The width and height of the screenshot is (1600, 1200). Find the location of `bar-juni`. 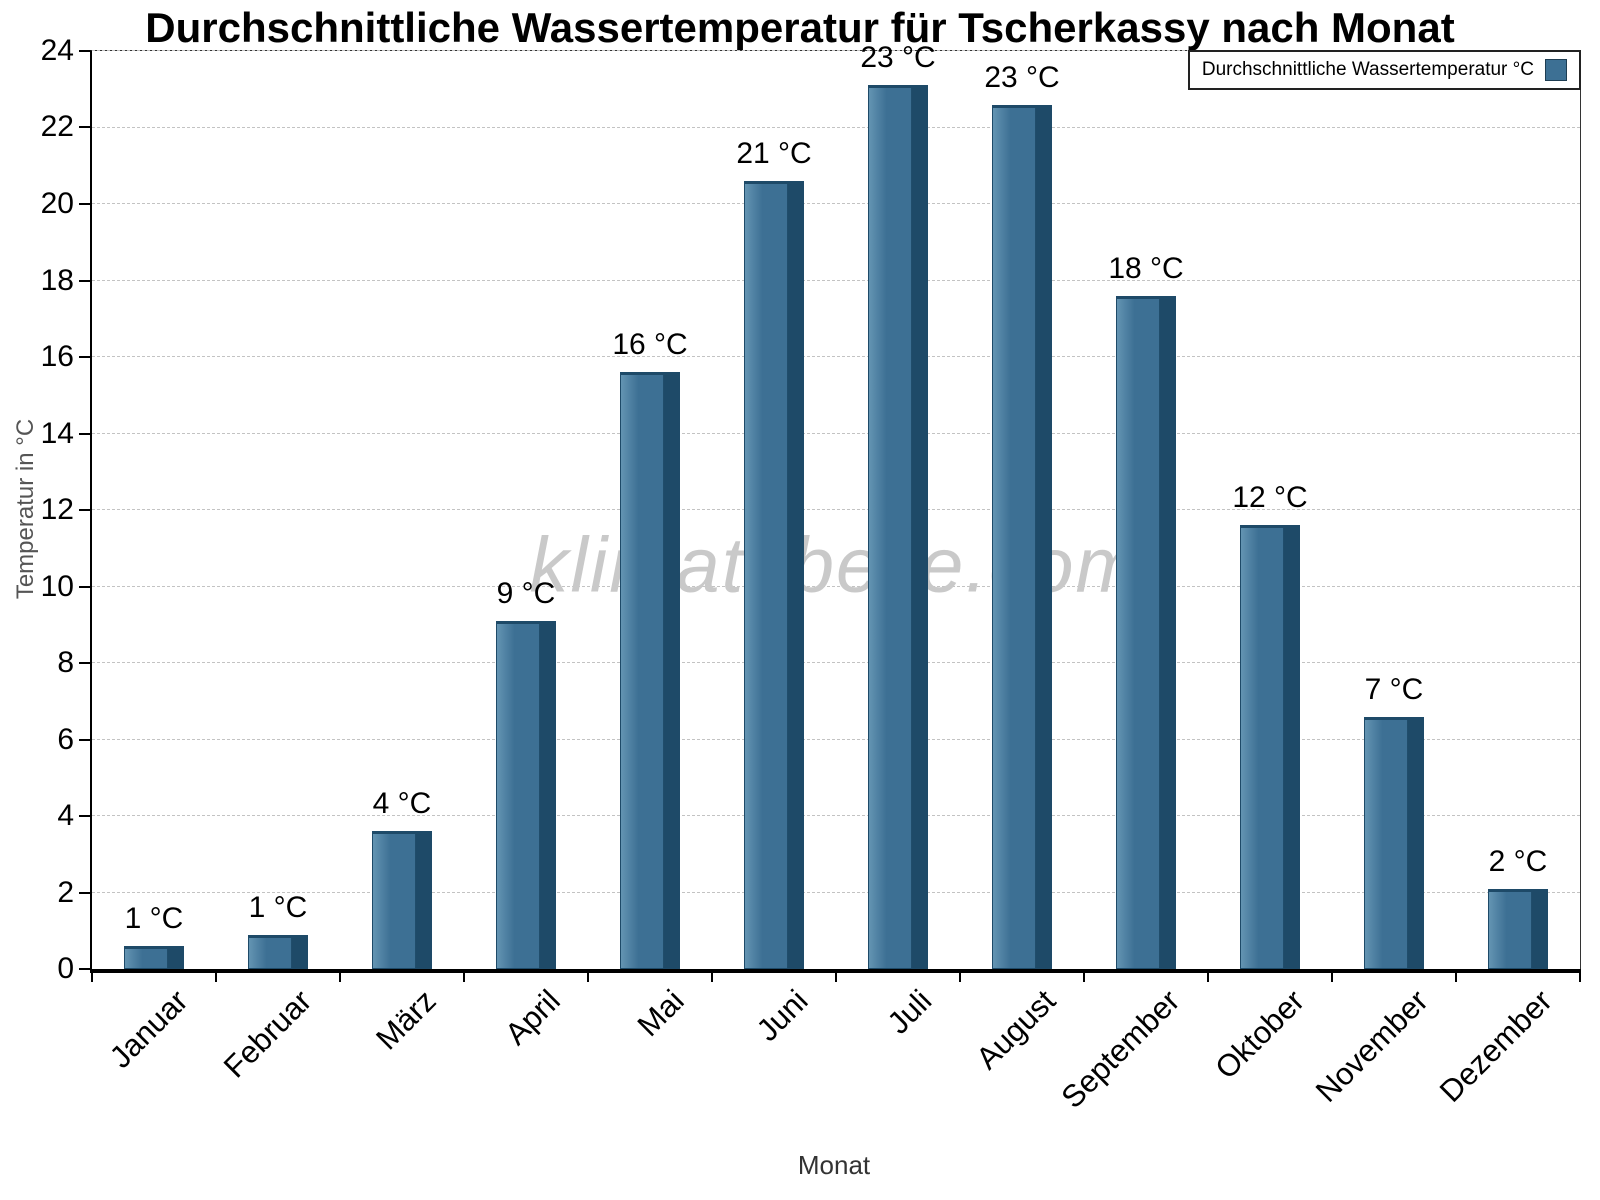

bar-juni is located at coordinates (774, 575).